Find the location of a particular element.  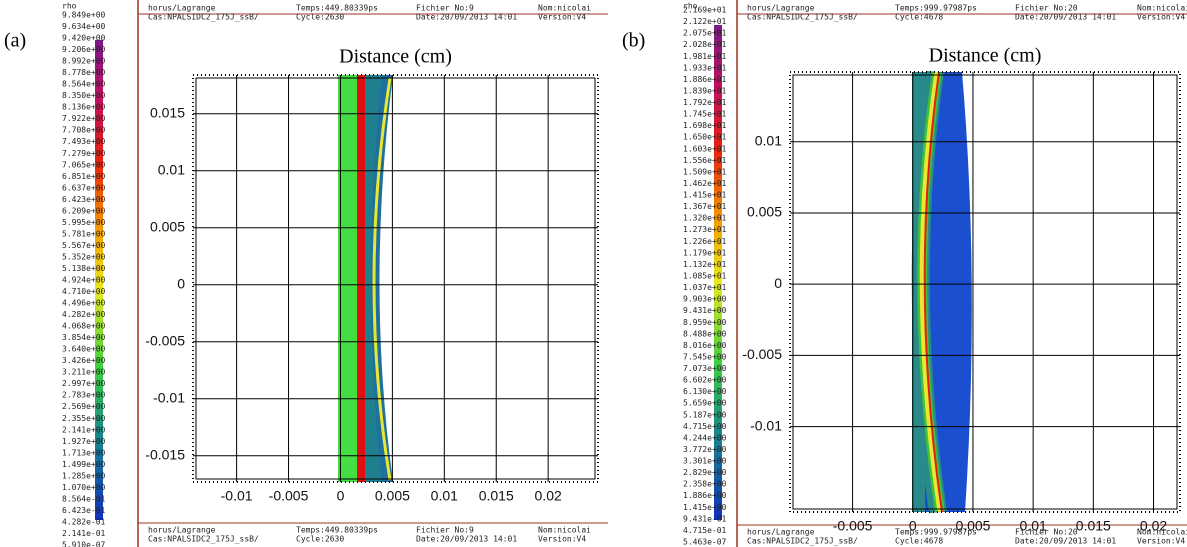

colorbar-label: 5.463e-07 is located at coordinates (705, 542).